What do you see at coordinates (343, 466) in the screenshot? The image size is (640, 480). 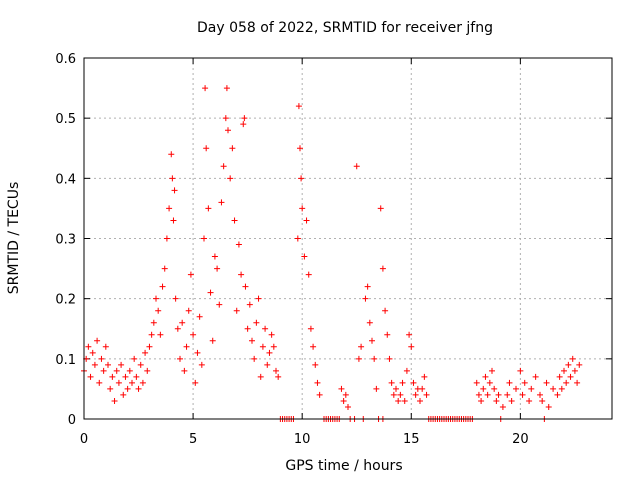 I see `x-axis-label: GPS time / hours` at bounding box center [343, 466].